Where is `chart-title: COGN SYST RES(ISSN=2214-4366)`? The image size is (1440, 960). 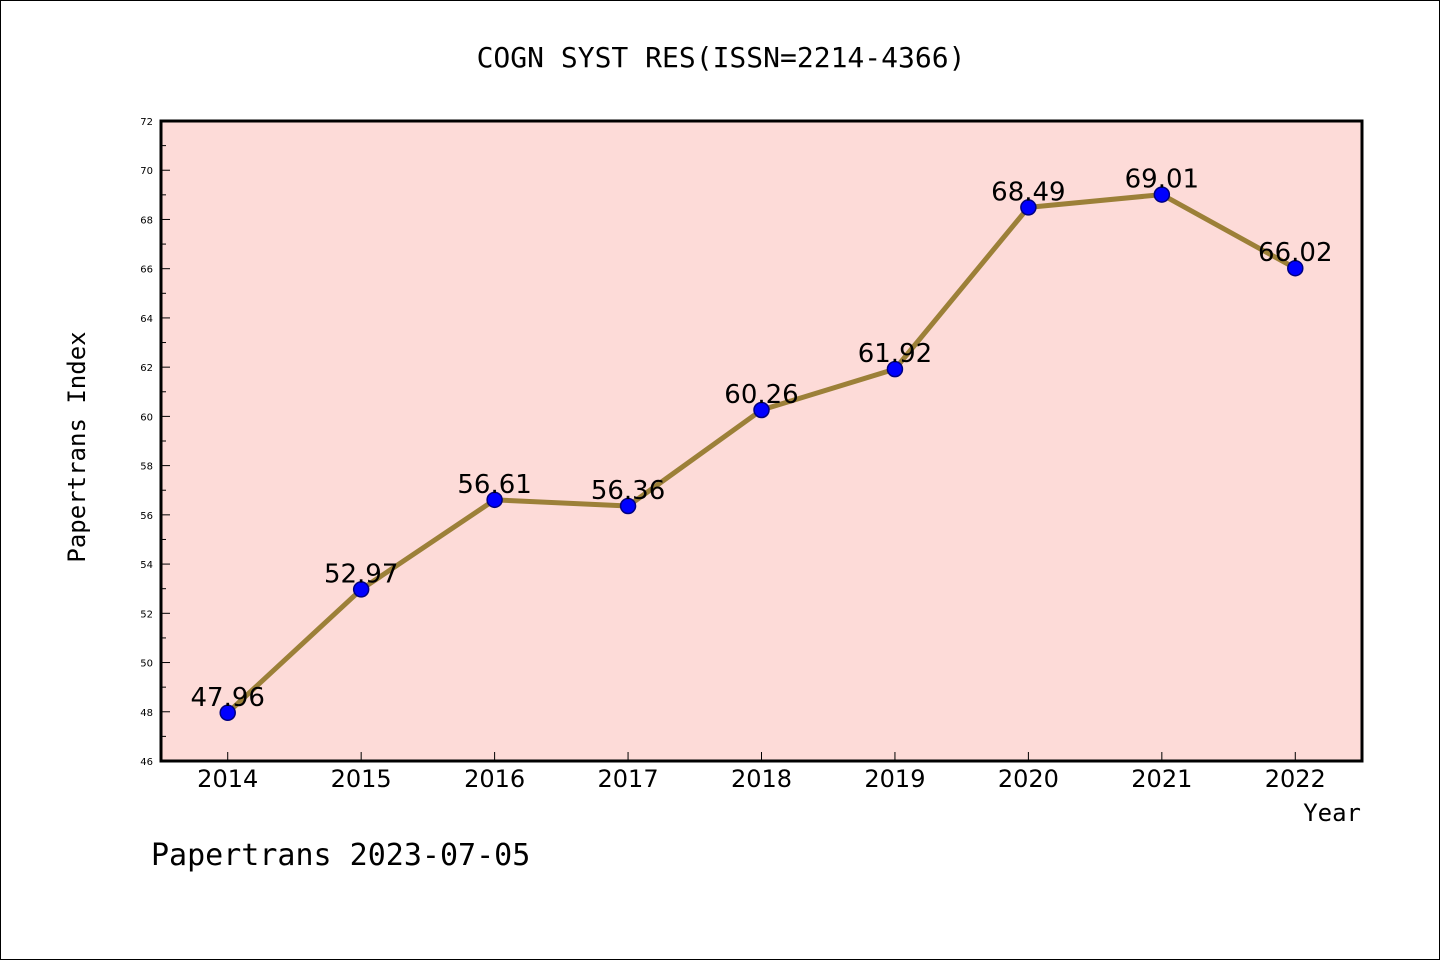 chart-title: COGN SYST RES(ISSN=2214-4366) is located at coordinates (721, 57).